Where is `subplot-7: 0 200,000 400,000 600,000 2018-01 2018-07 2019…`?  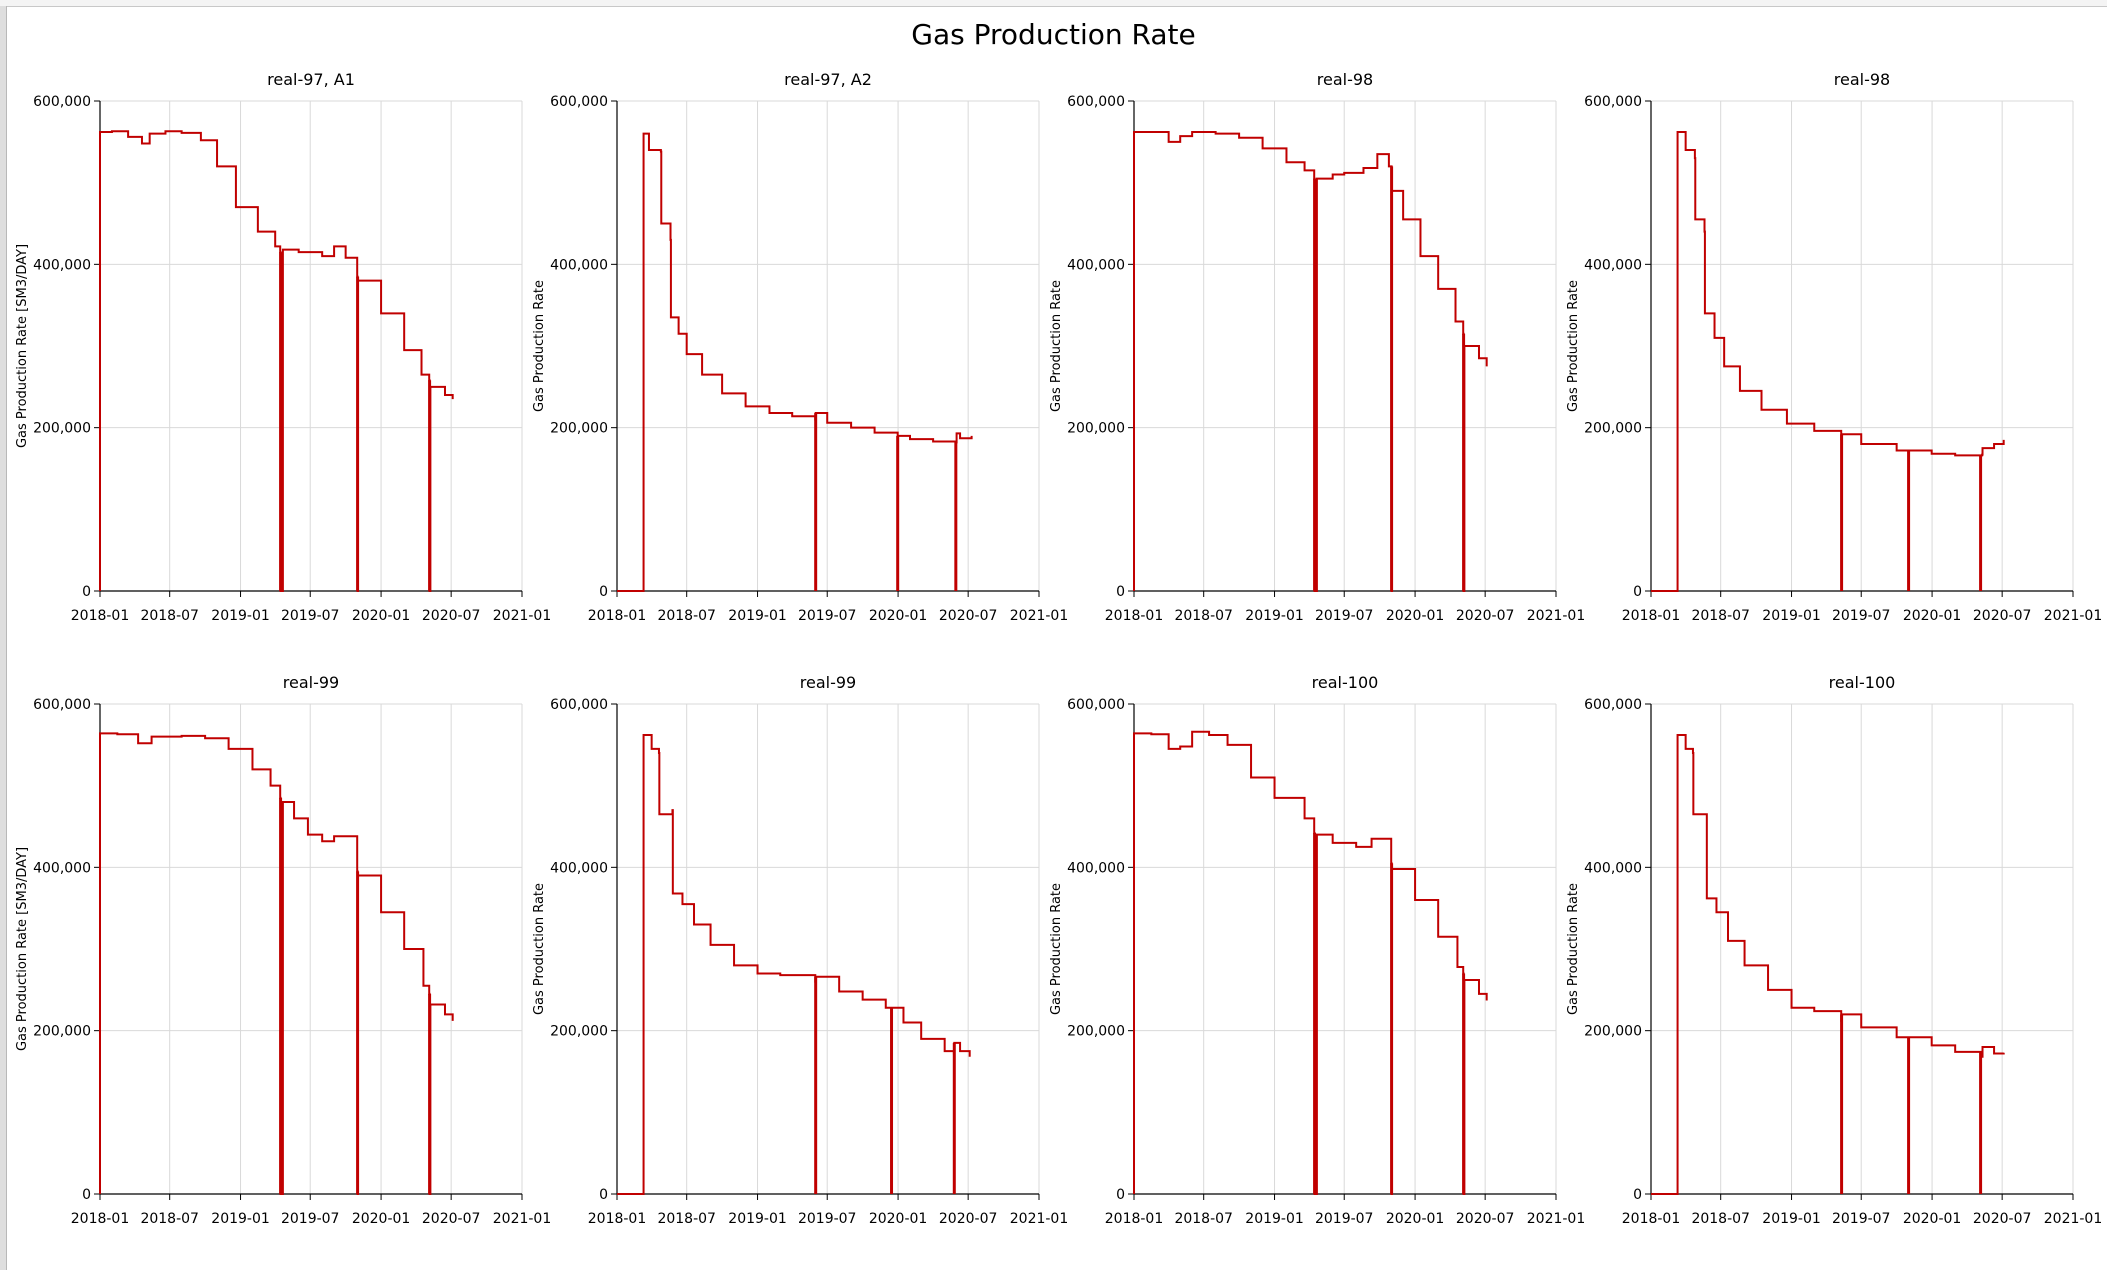 subplot-7: 0 200,000 400,000 600,000 2018-01 2018-07 2019… is located at coordinates (1317, 950).